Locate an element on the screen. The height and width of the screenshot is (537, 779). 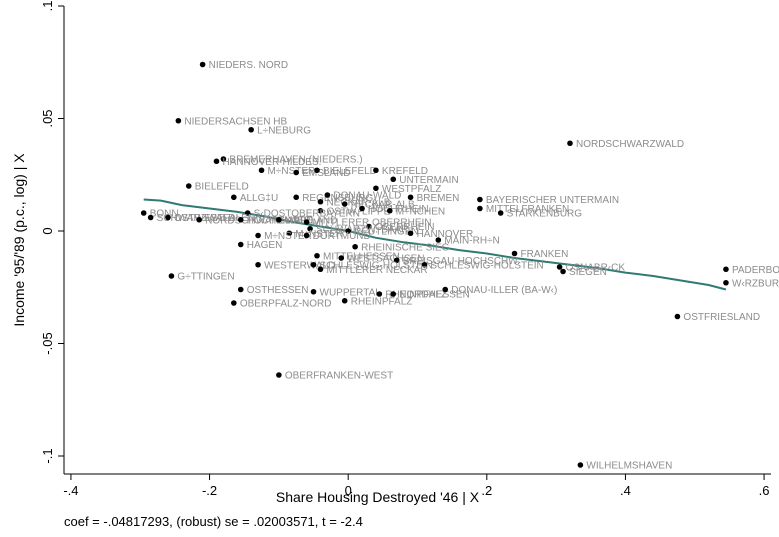
data-point-label: OBERFRANKEN-WEST is located at coordinates (339, 376).